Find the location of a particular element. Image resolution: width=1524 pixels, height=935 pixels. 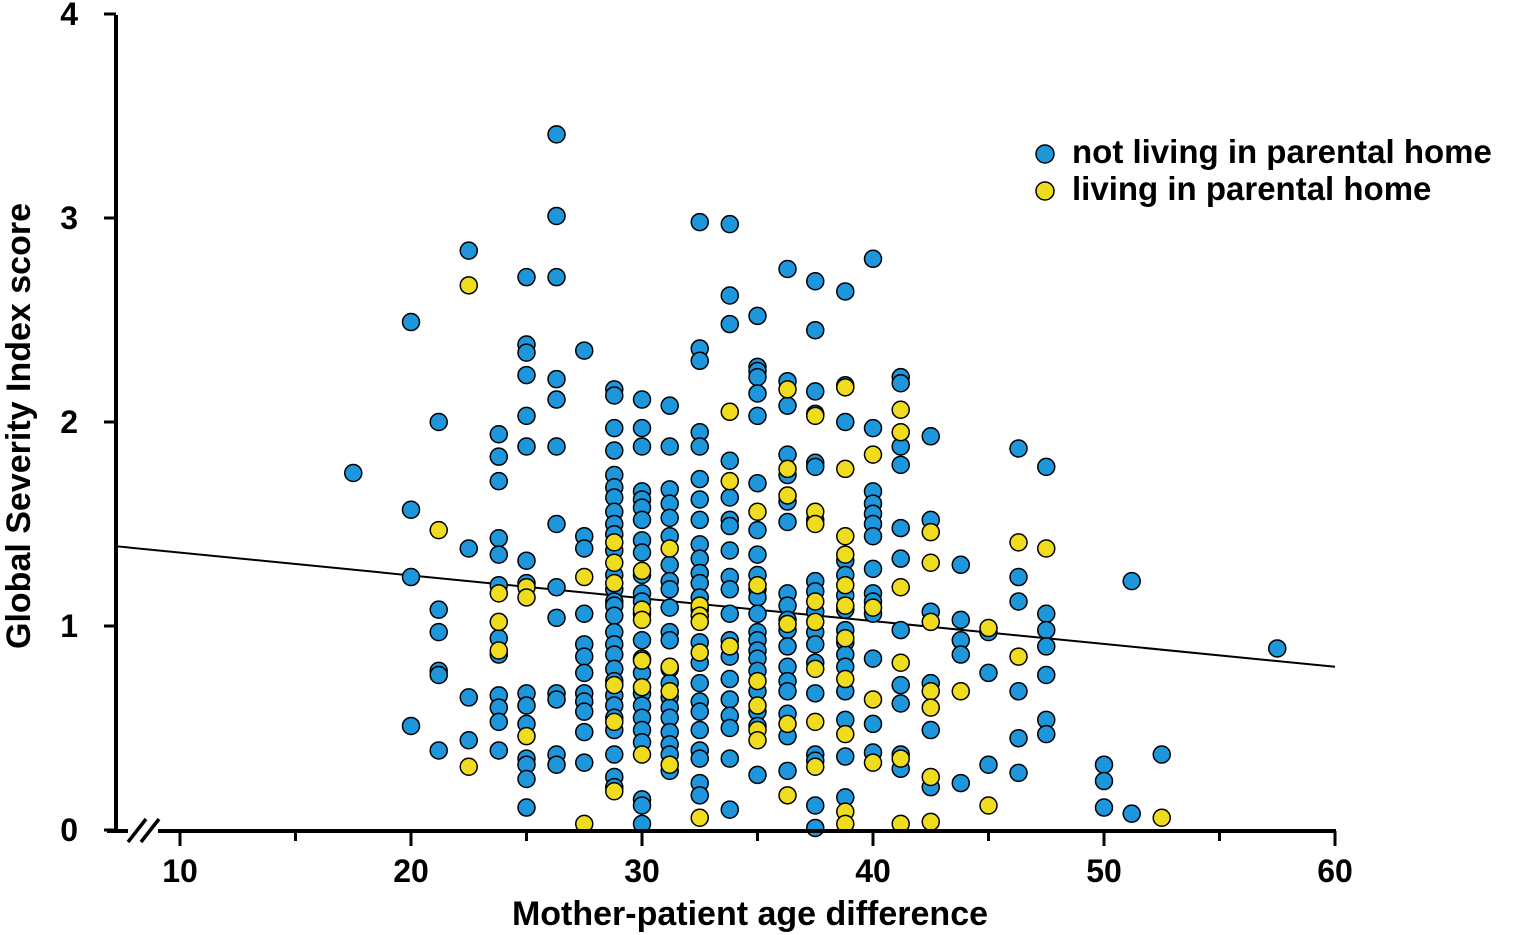

legend-label-living: living in parental home is located at coordinates (1251, 188).